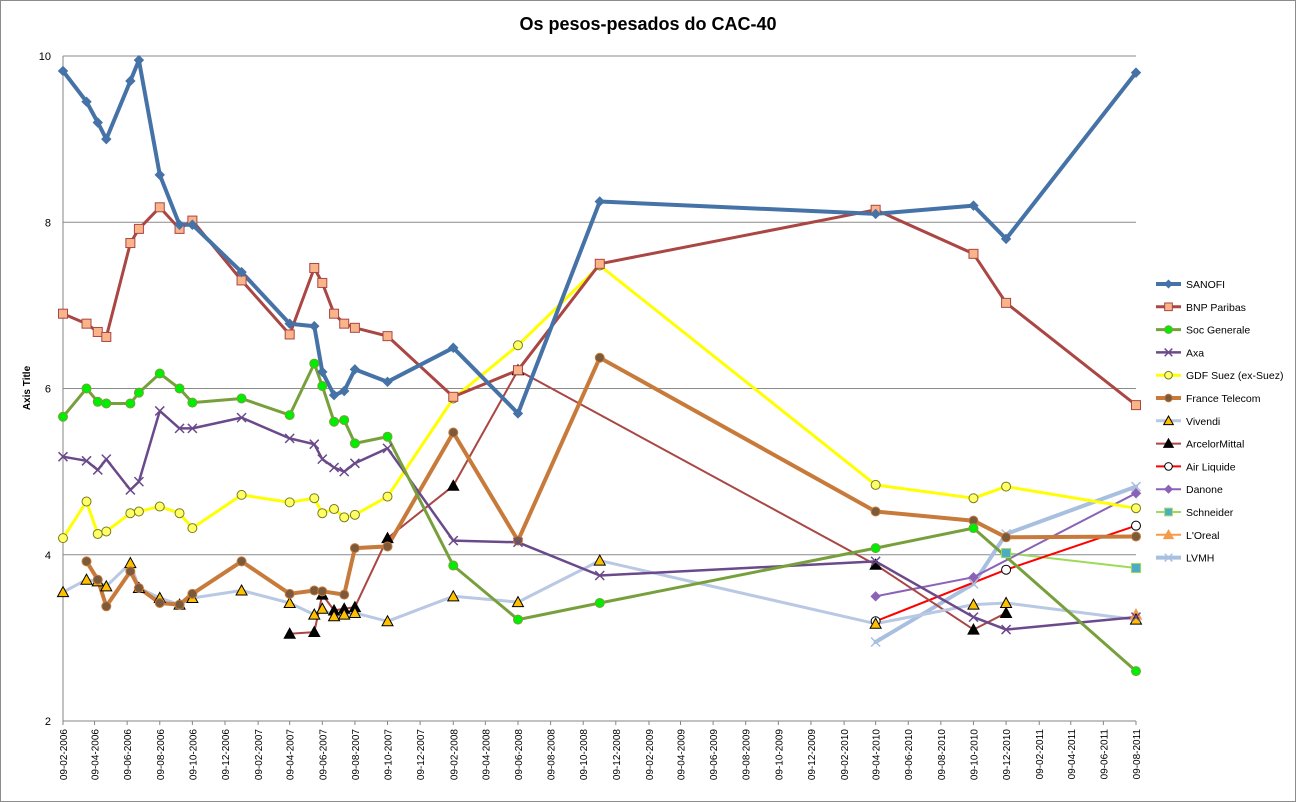 The image size is (1296, 802). Describe the element at coordinates (1180, 353) in the screenshot. I see `legend-item: Axa` at that location.